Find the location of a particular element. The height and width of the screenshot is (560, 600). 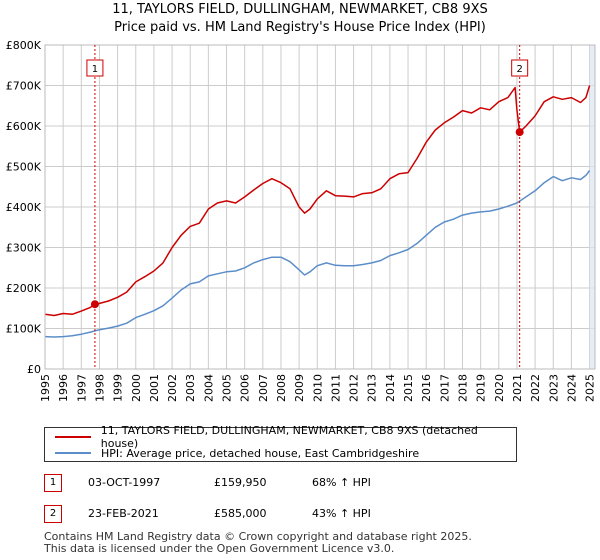

y-tick-label: £0 is located at coordinates (34, 369).